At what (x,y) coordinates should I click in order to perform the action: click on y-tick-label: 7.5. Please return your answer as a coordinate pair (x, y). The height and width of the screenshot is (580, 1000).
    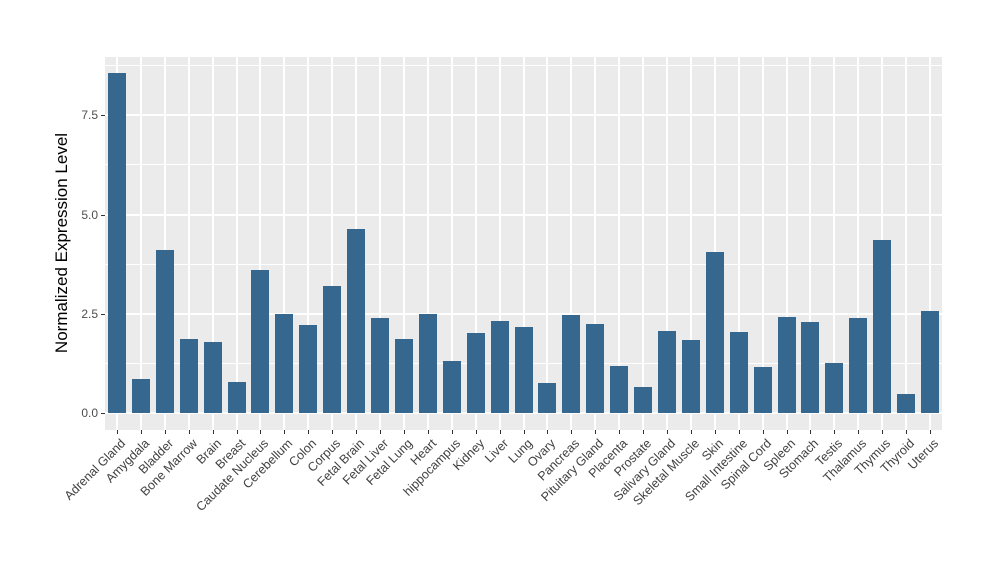
    Looking at the image, I should click on (89, 115).